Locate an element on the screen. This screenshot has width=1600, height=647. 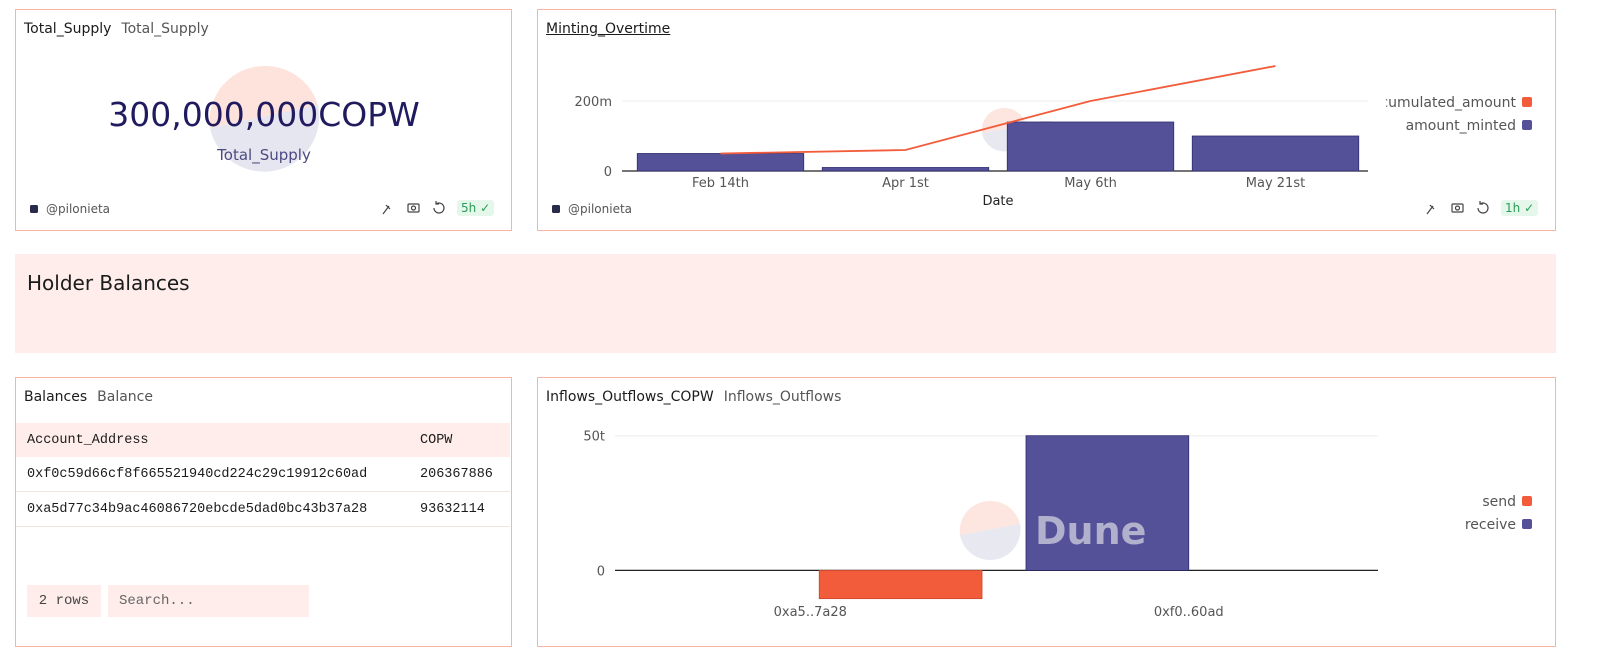
panel-title: Total_Supply is located at coordinates (68, 29).